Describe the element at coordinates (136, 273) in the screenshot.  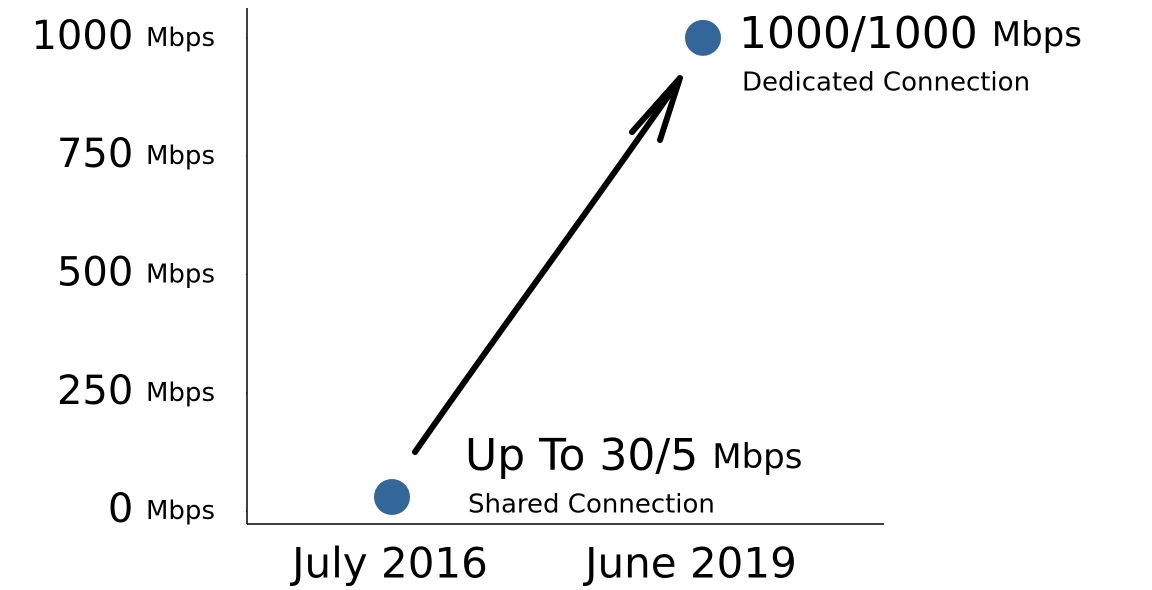
I see `y-tick-label: 500 Mbps` at that location.